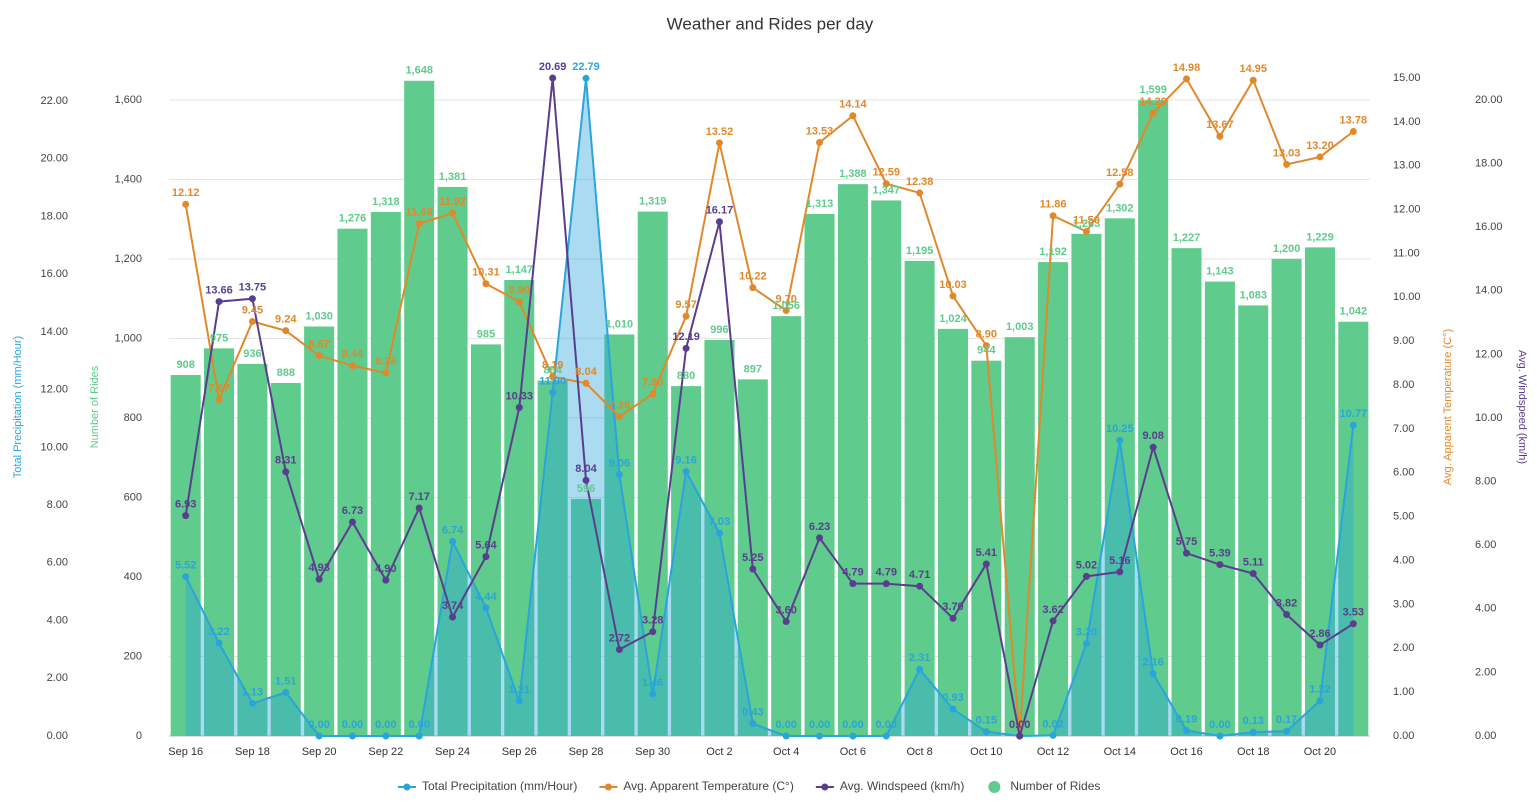 This screenshot has width=1537, height=810. Describe the element at coordinates (1485, 672) in the screenshot. I see `tick-label: 2.00` at that location.